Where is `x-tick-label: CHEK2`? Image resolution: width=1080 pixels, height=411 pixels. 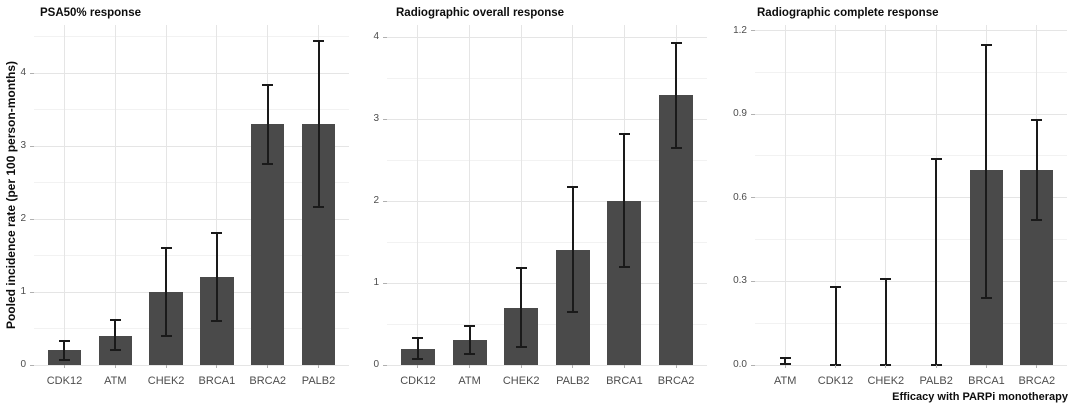 x-tick-label: CHEK2 is located at coordinates (886, 381).